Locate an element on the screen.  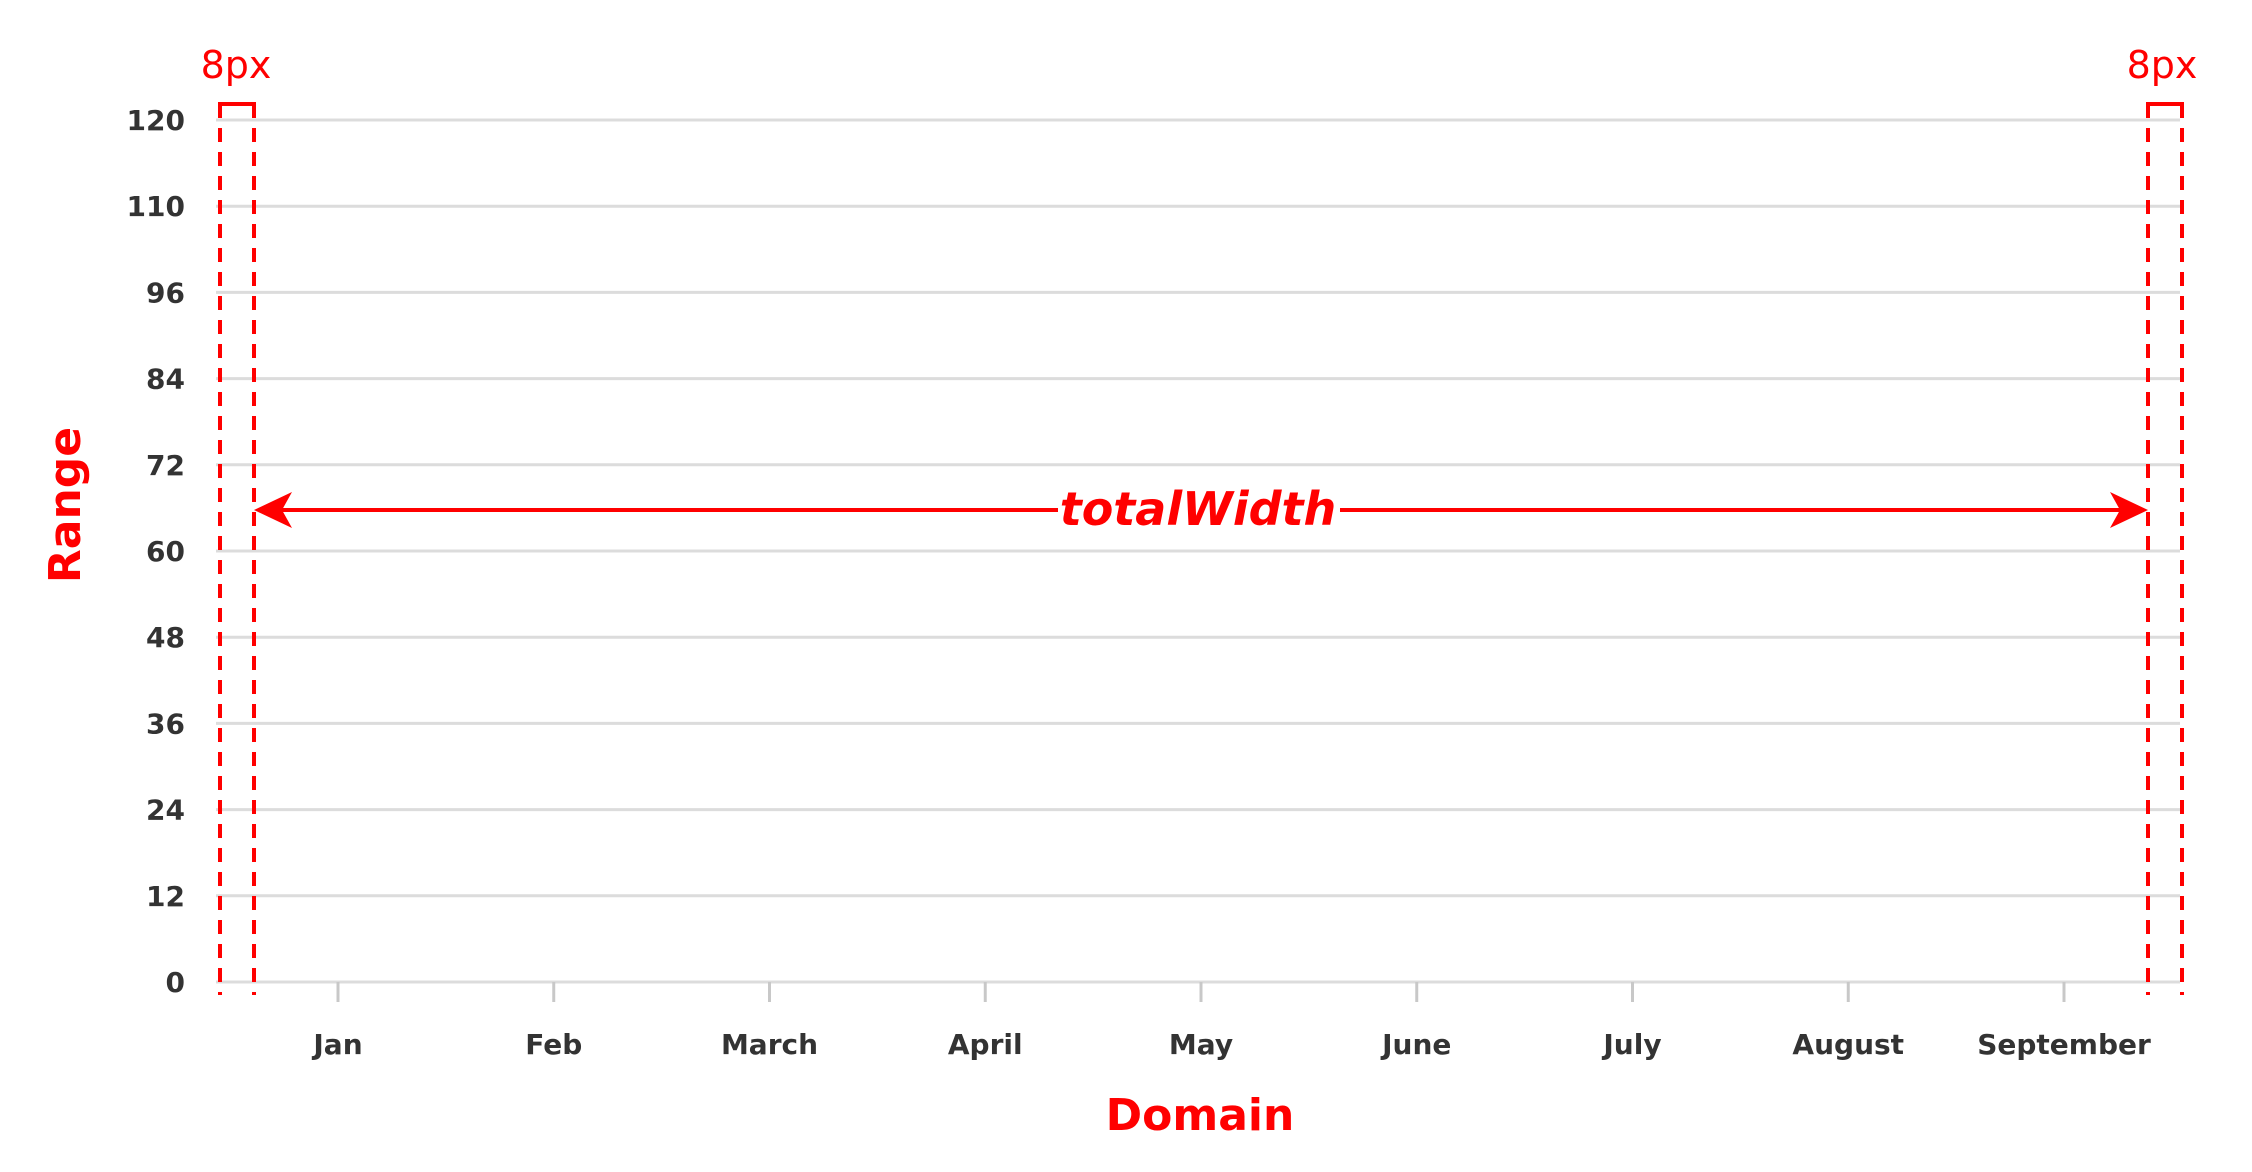
y-tick-label: 0 is located at coordinates (175, 982).